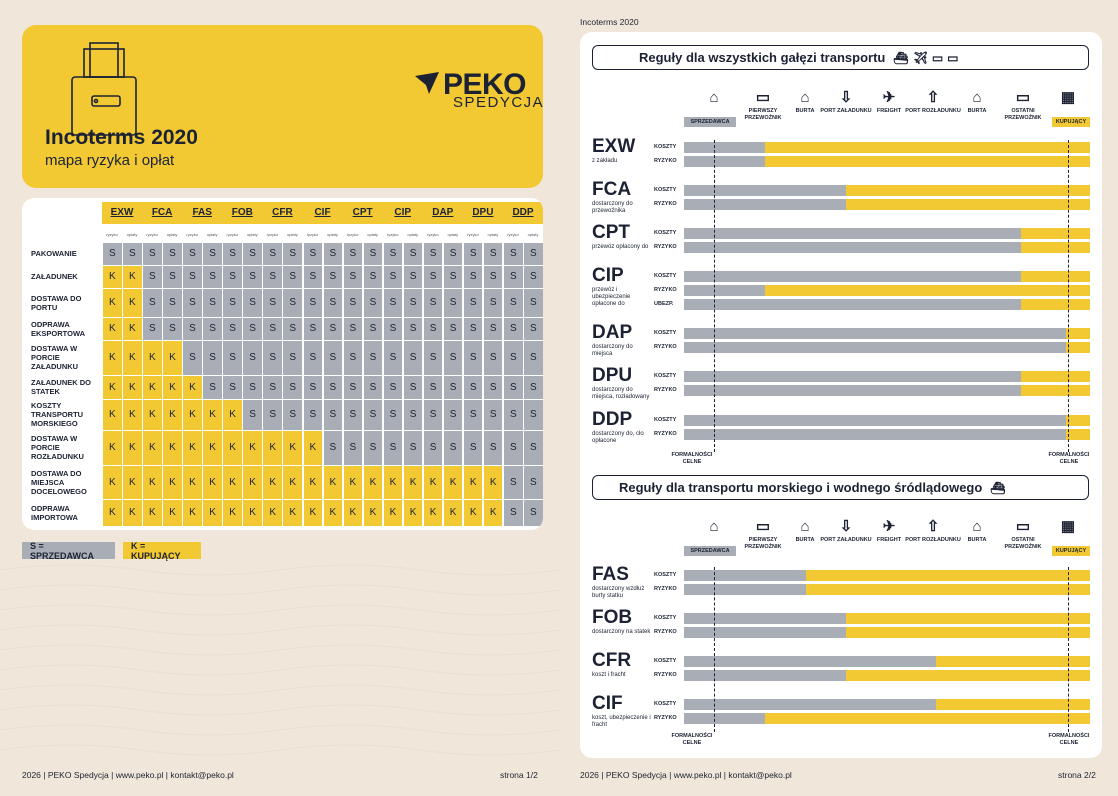 The image size is (1118, 796). Describe the element at coordinates (1023, 543) in the screenshot. I see `stage-label: OSTATNI PRZEWOŹNIK` at that location.